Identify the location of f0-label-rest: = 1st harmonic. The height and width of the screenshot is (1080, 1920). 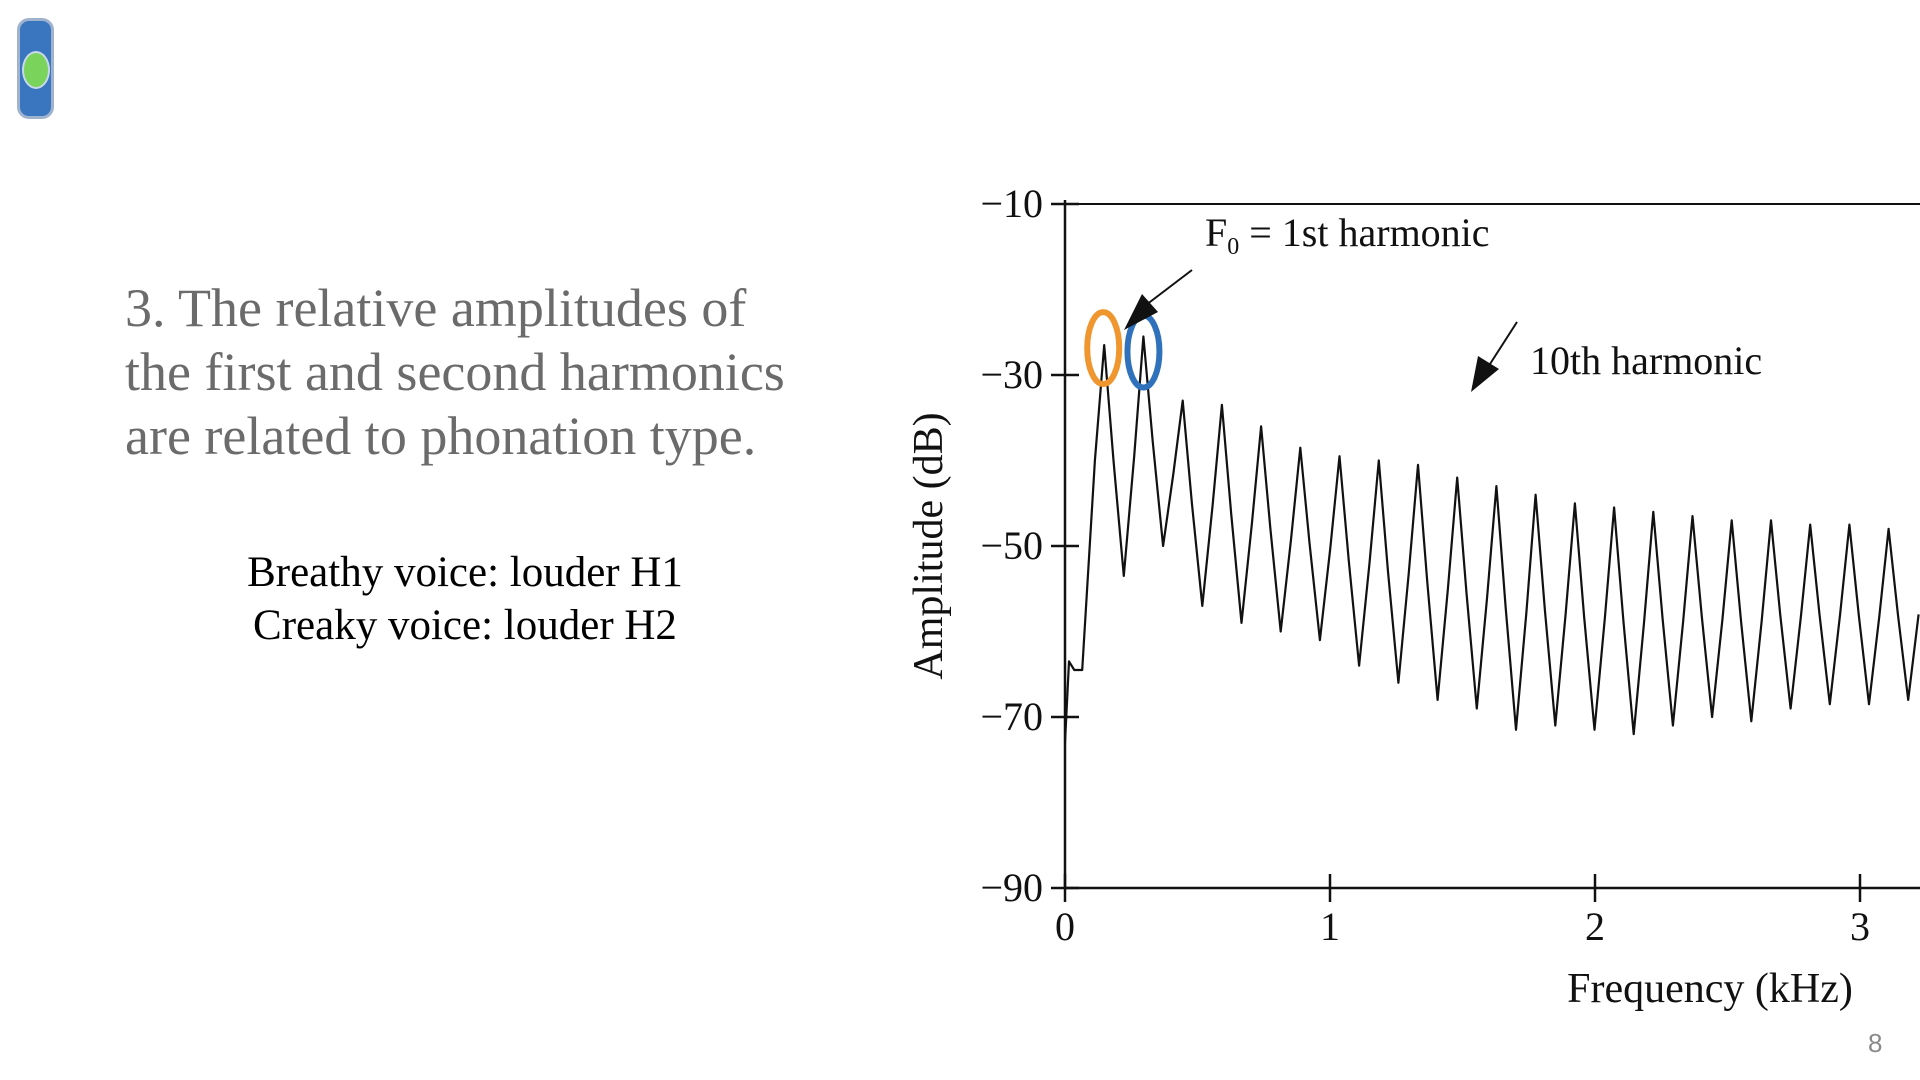
(1364, 232).